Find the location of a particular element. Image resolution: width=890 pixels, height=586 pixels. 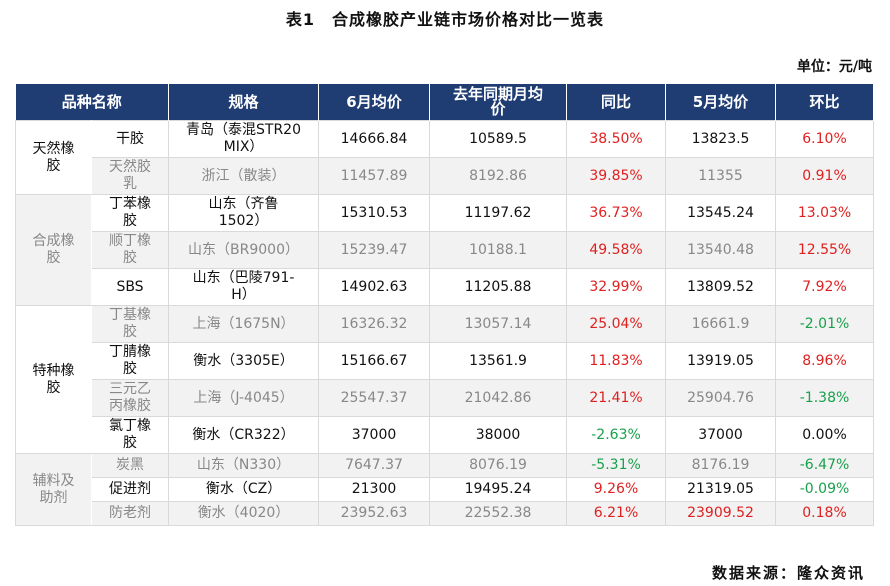

mom-cell: 0.00% is located at coordinates (825, 435).